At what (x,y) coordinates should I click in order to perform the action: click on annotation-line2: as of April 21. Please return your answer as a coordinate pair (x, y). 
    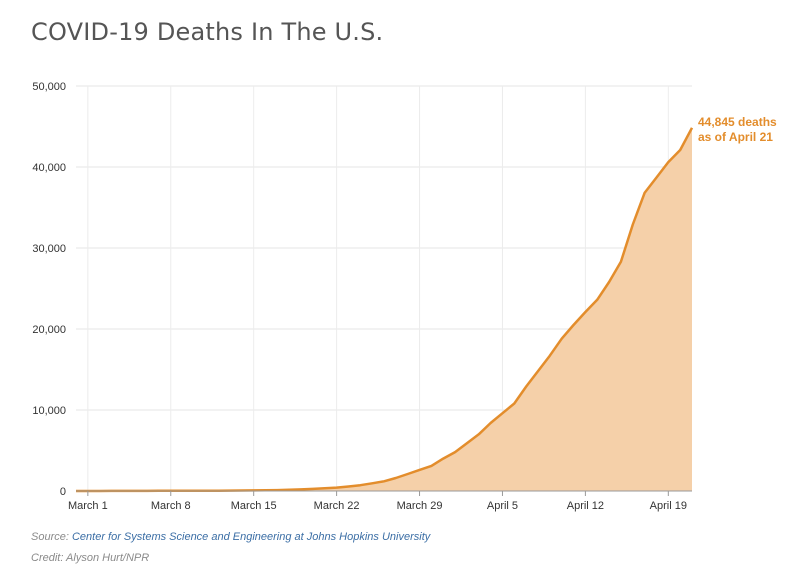
    Looking at the image, I should click on (735, 137).